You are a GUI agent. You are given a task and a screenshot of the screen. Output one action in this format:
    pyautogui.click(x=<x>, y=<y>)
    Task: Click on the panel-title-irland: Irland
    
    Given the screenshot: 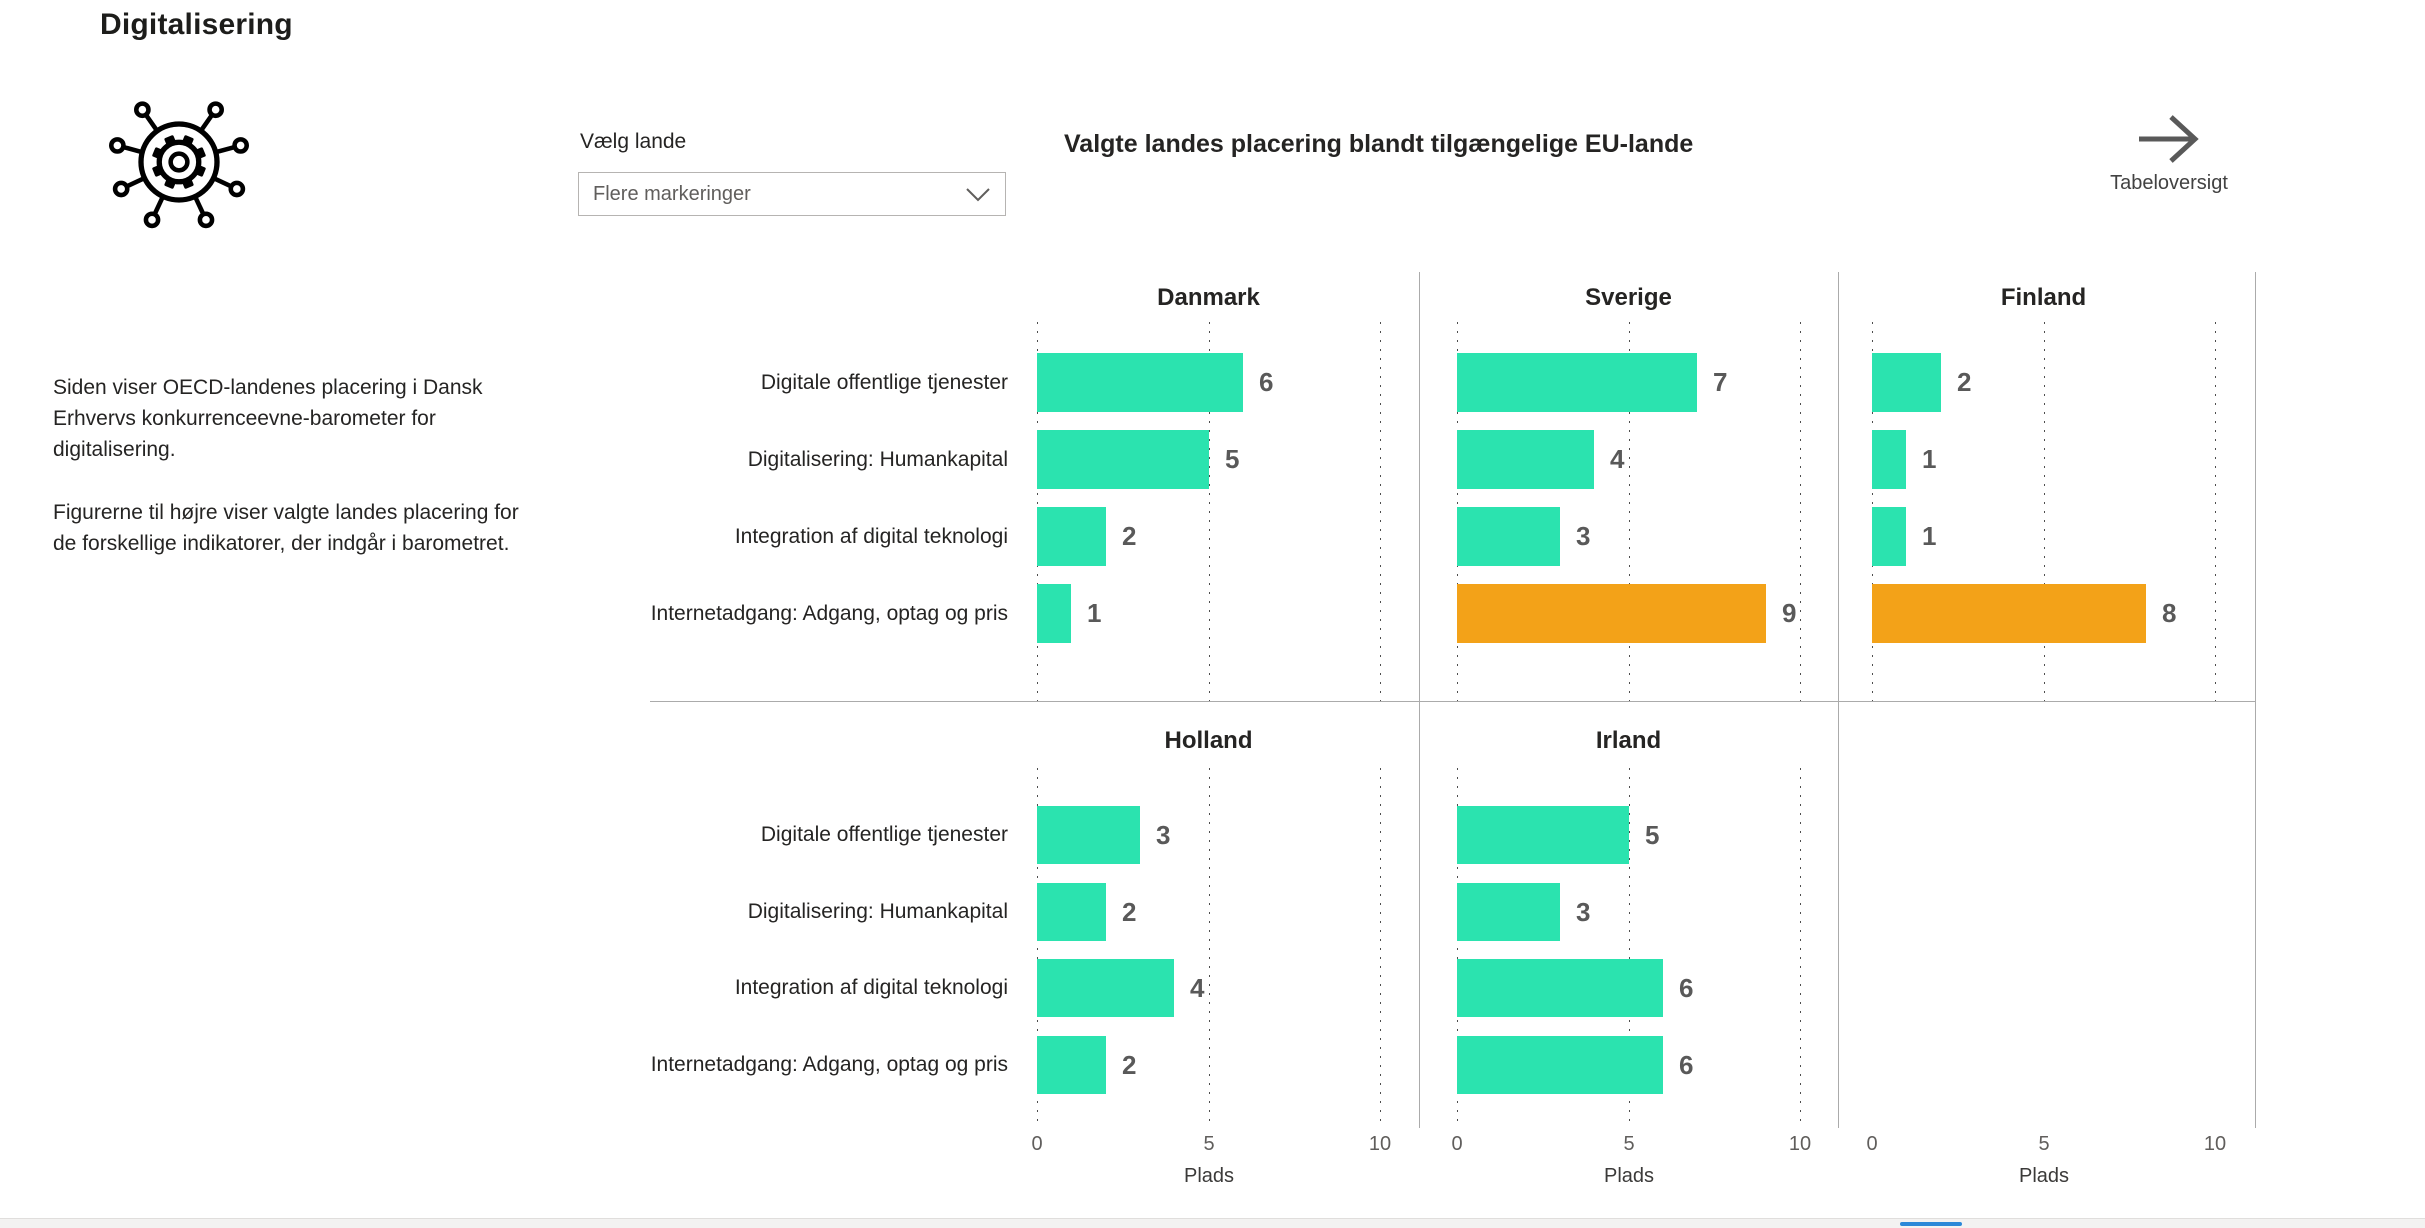 What is the action you would take?
    pyautogui.click(x=1628, y=740)
    